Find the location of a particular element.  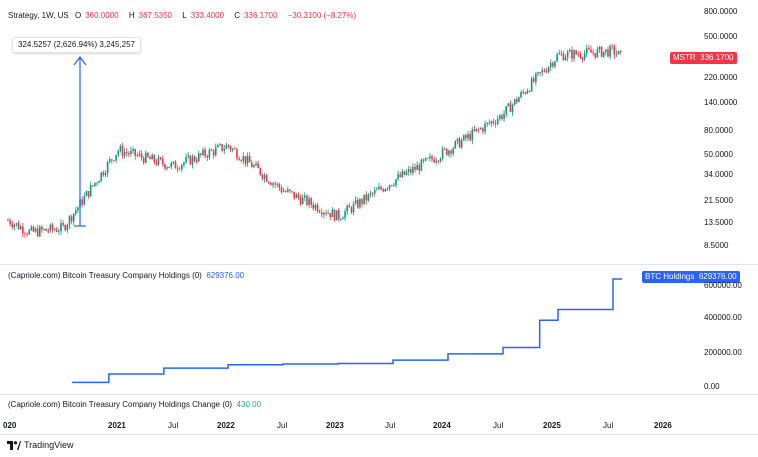

price-axis-label: 80.0000 is located at coordinates (718, 130).